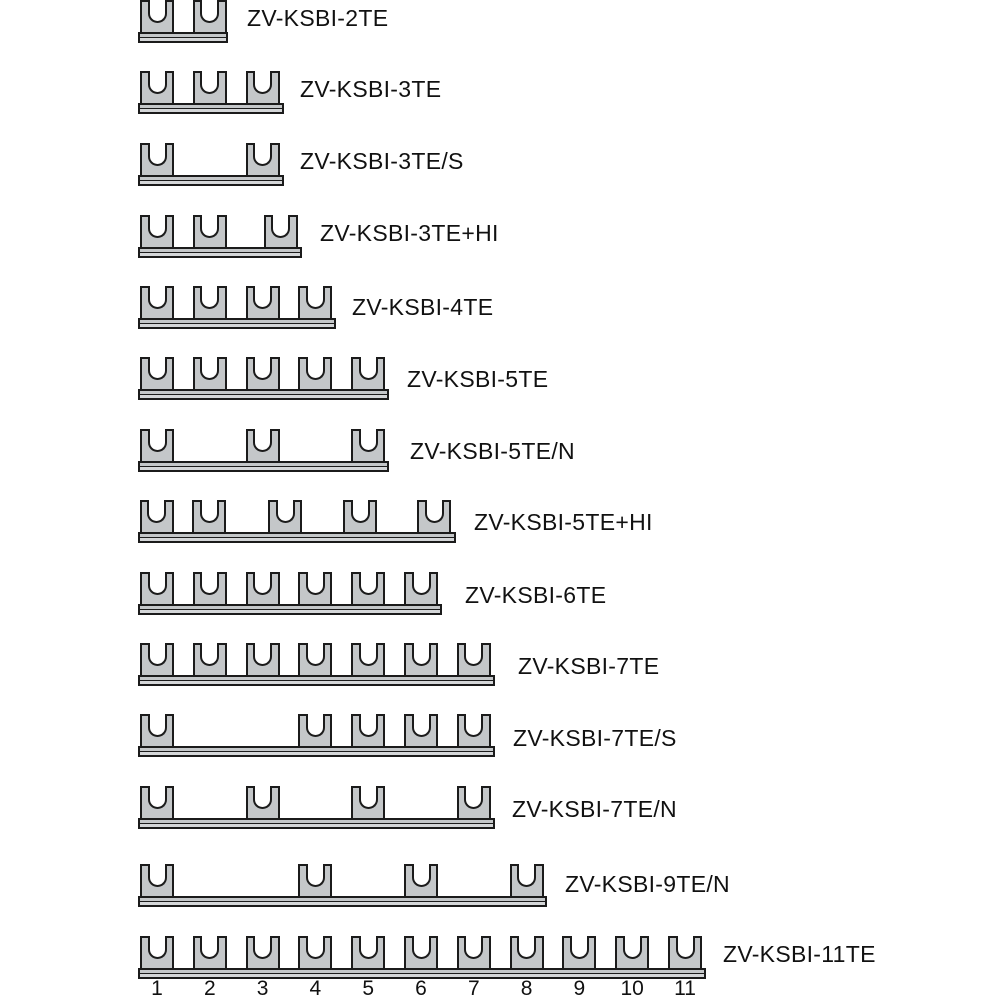 The width and height of the screenshot is (1000, 1000). Describe the element at coordinates (473, 988) in the screenshot. I see `pole-number: 7` at that location.